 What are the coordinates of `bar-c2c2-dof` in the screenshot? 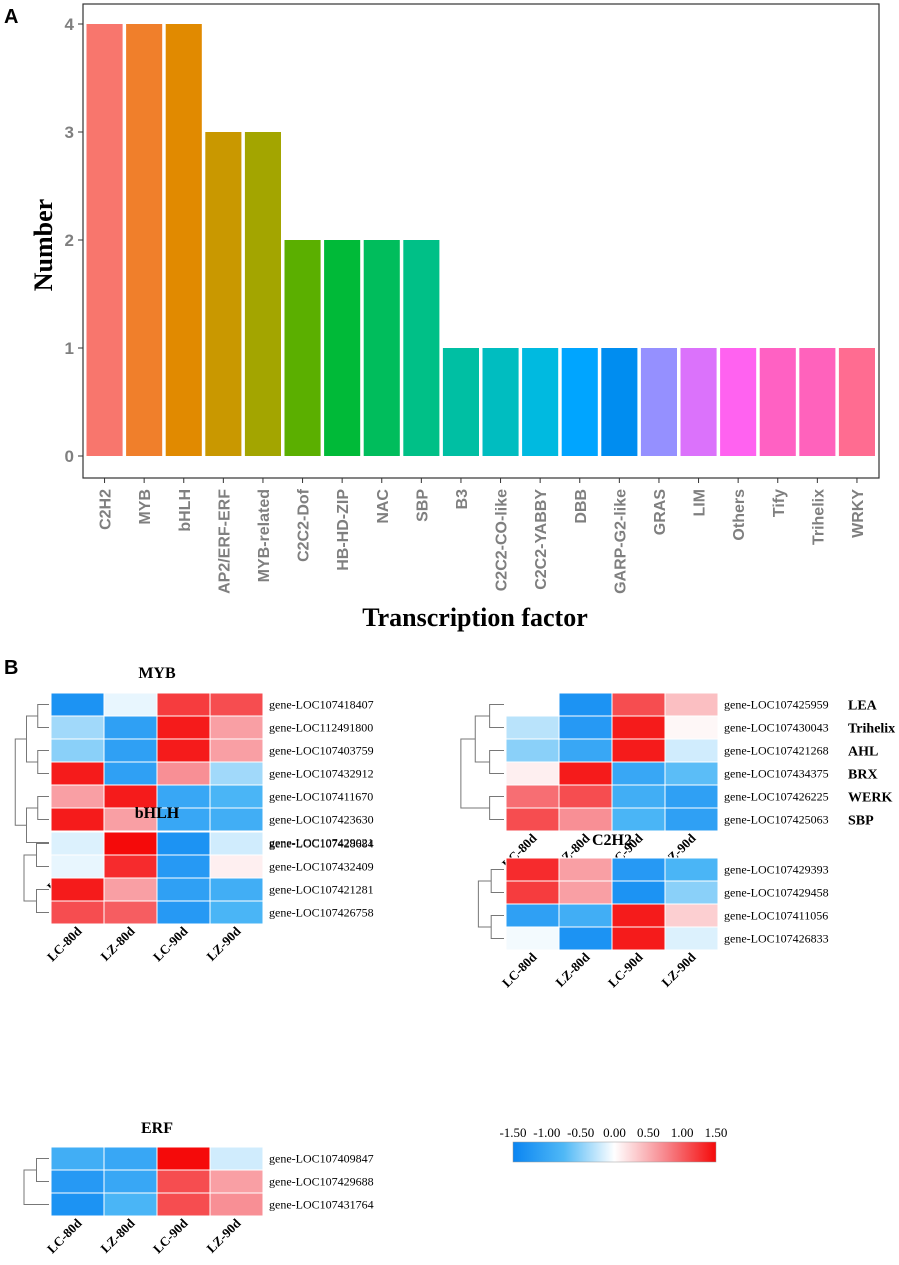 It's located at (302, 348).